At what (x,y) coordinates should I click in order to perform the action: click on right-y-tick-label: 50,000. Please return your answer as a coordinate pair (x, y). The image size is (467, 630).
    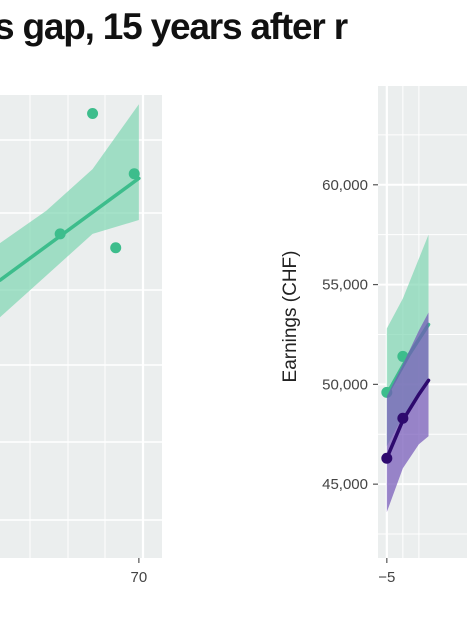
    Looking at the image, I should click on (345, 384).